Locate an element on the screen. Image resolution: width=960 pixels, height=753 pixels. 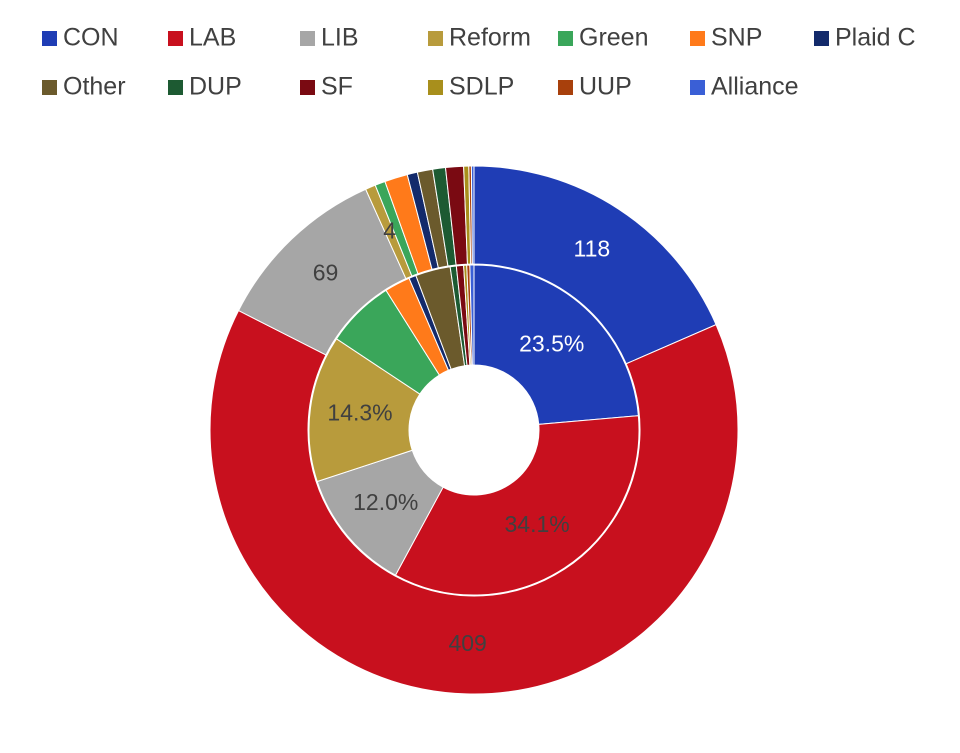
legend-label: Plaid C is located at coordinates (875, 38).